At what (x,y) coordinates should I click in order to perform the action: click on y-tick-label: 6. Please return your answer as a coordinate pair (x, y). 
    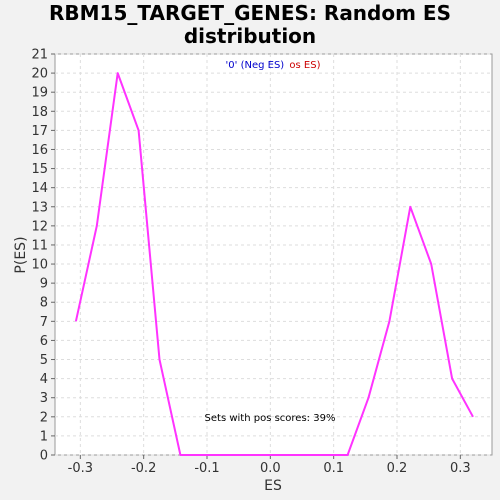
    Looking at the image, I should click on (44, 341).